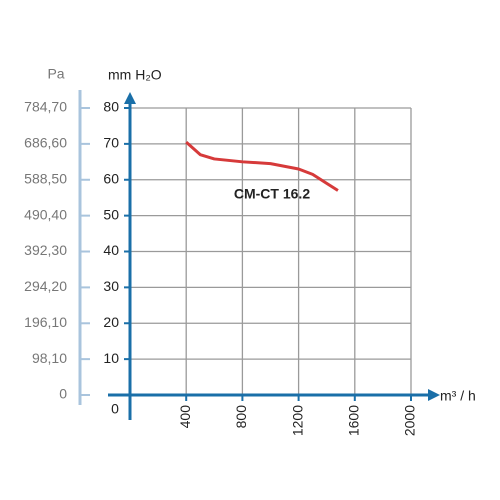  Describe the element at coordinates (111, 322) in the screenshot. I see `y-tick-label: 20` at that location.